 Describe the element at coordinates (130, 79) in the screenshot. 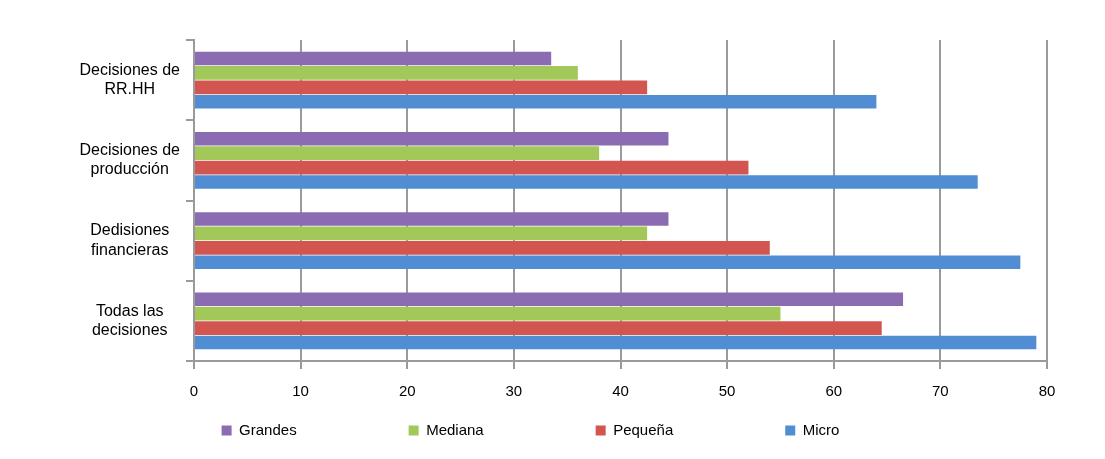

I see `y-tick-label: Decisiones de RR.HH` at that location.